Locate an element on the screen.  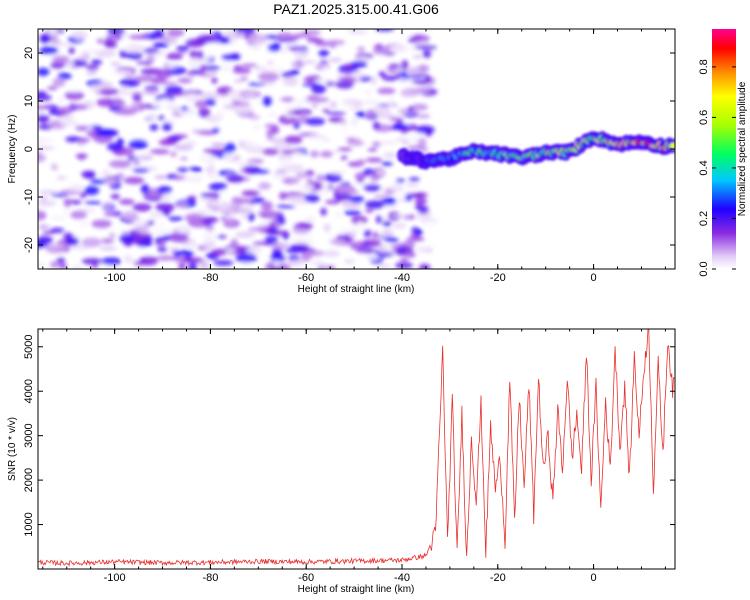
x-tick-label: -60 is located at coordinates (306, 578).